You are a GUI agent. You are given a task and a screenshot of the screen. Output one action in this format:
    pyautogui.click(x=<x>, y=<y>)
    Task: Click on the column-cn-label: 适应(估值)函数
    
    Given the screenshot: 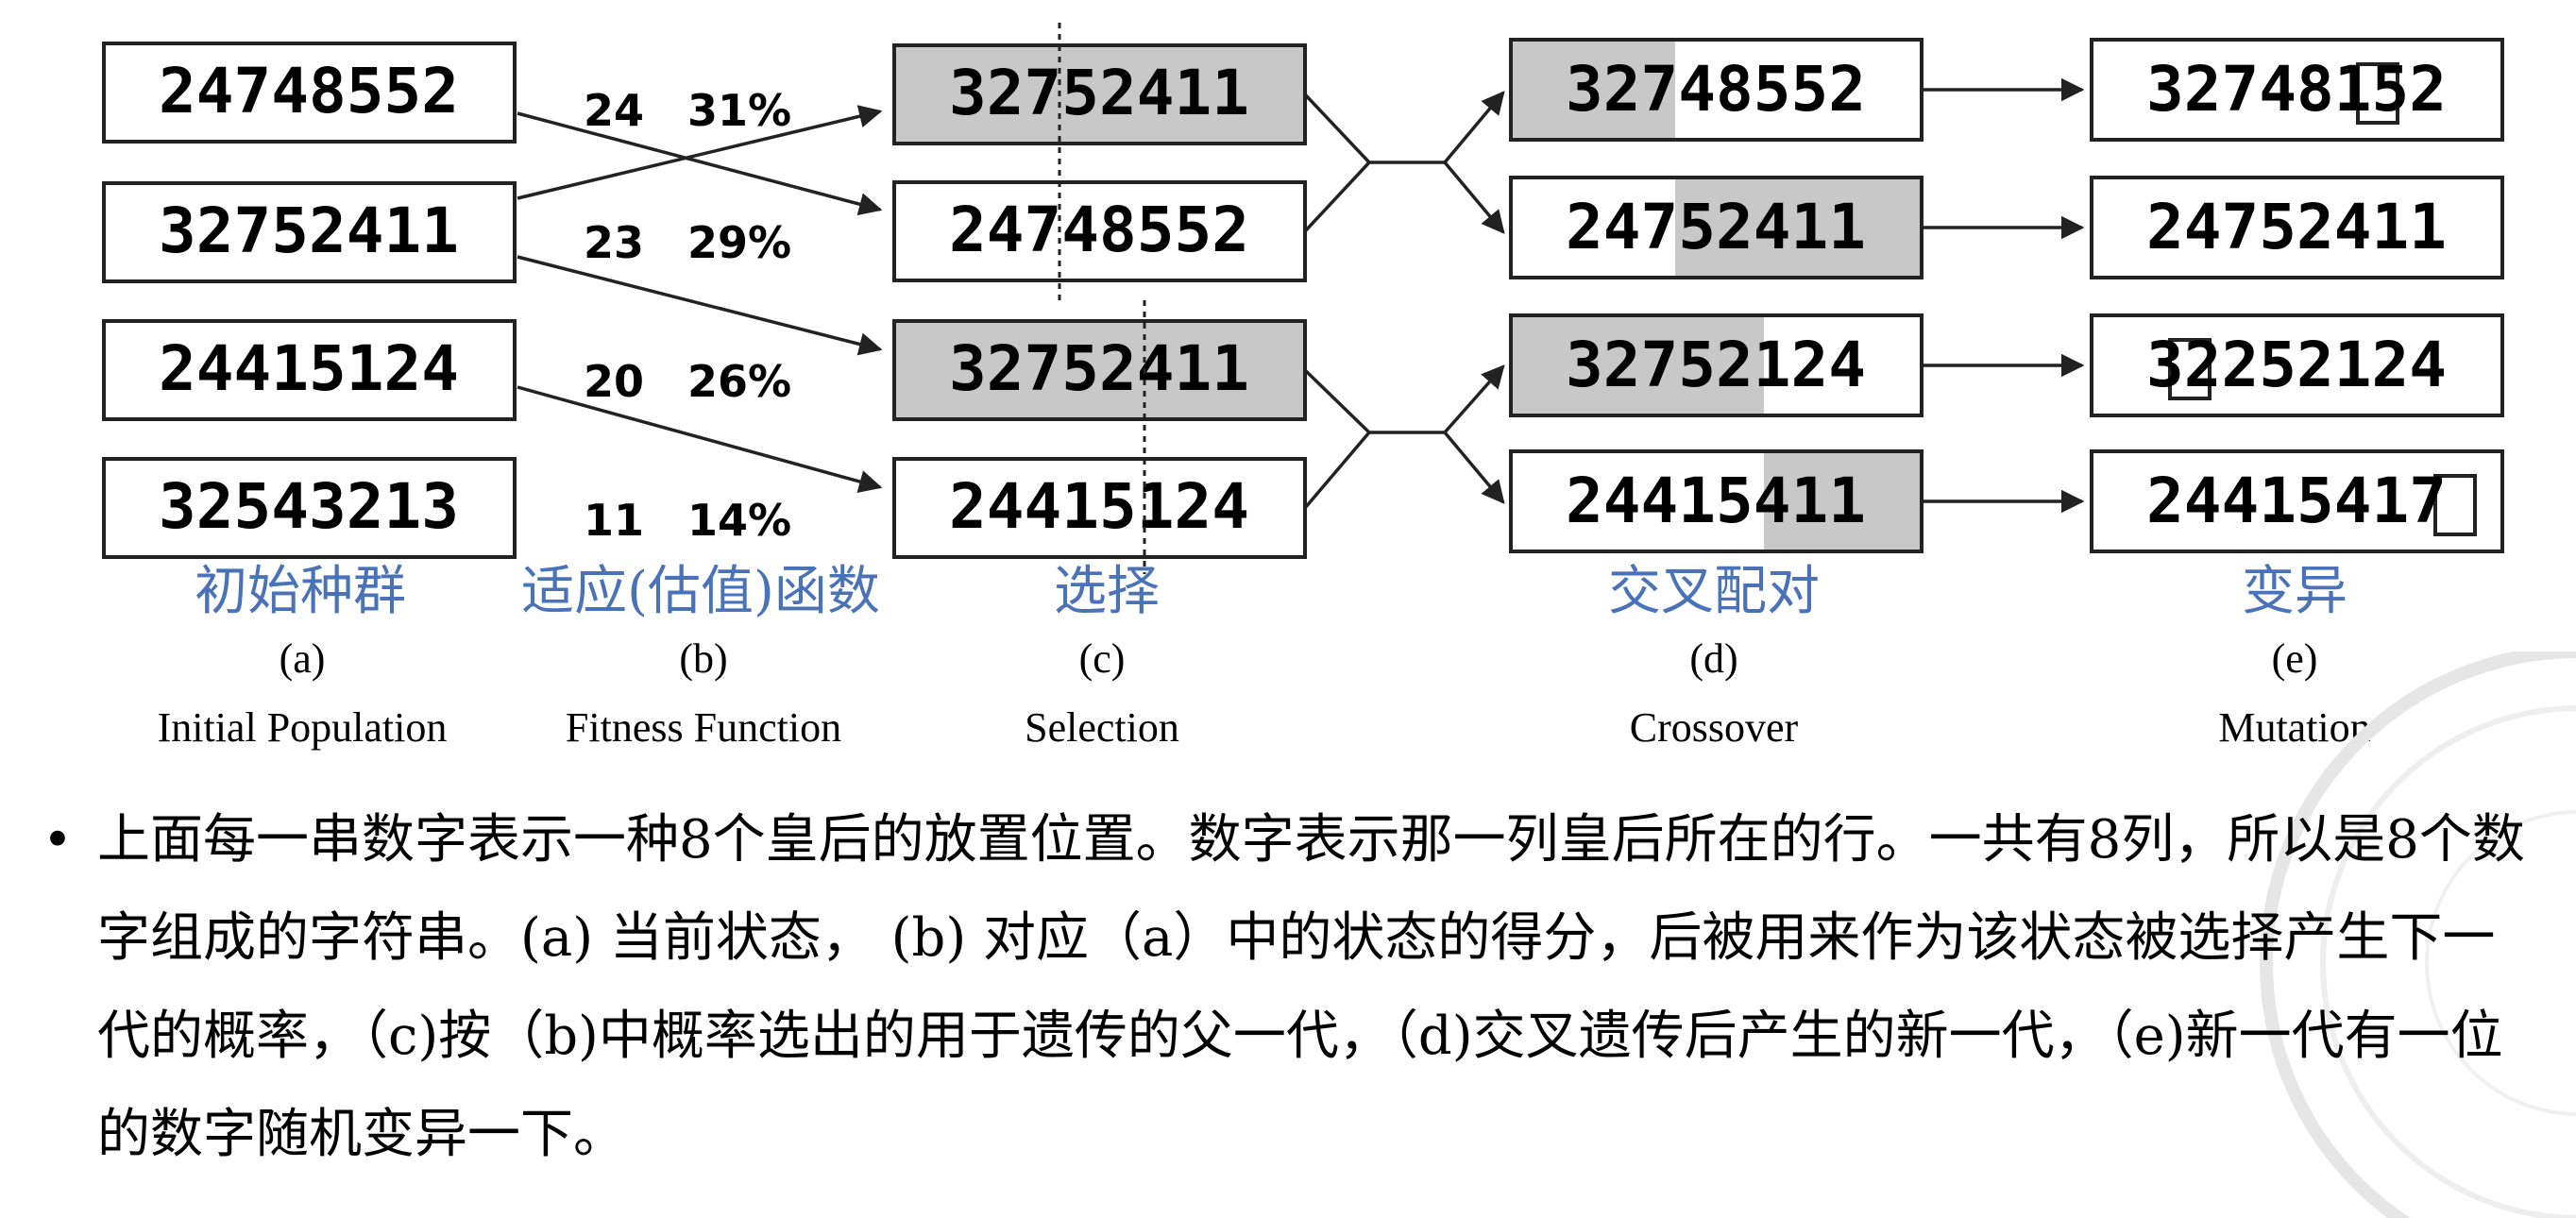 What is the action you would take?
    pyautogui.click(x=700, y=591)
    